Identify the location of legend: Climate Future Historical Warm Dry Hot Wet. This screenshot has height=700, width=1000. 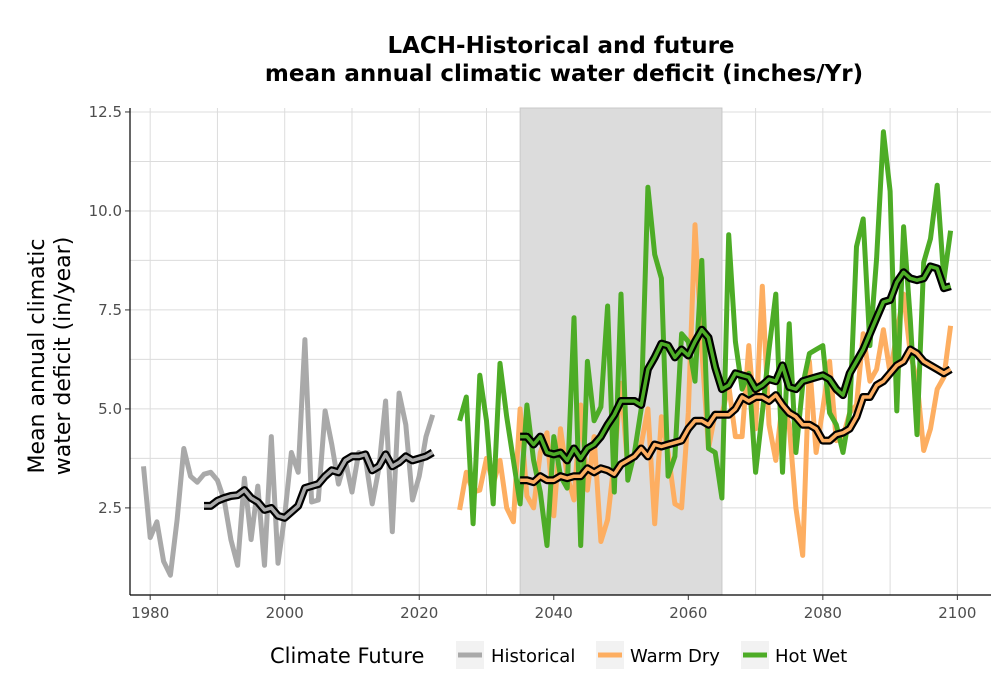
(558, 655).